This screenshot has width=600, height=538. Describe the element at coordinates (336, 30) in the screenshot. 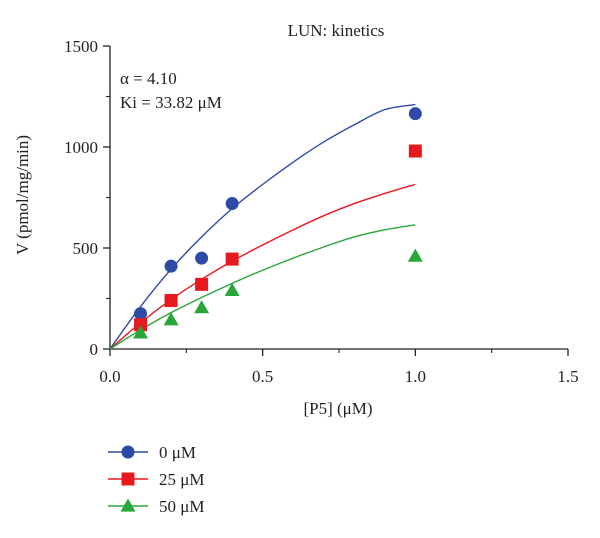

I see `chart-title: LUN: kinetics` at that location.